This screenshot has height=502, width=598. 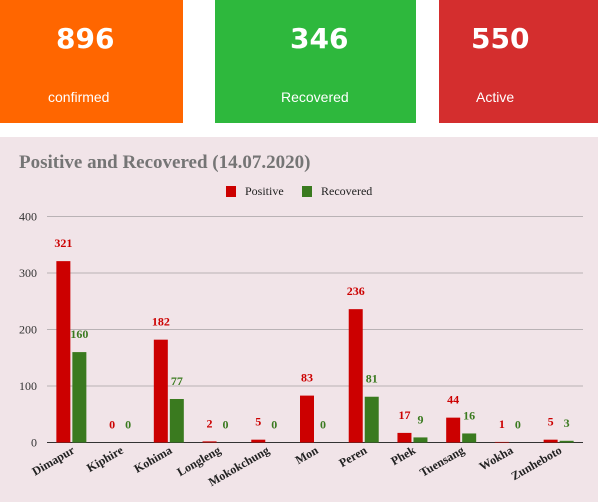 What do you see at coordinates (165, 162) in the screenshot?
I see `chart-title: Positive and Recovered (14.07.2020)` at bounding box center [165, 162].